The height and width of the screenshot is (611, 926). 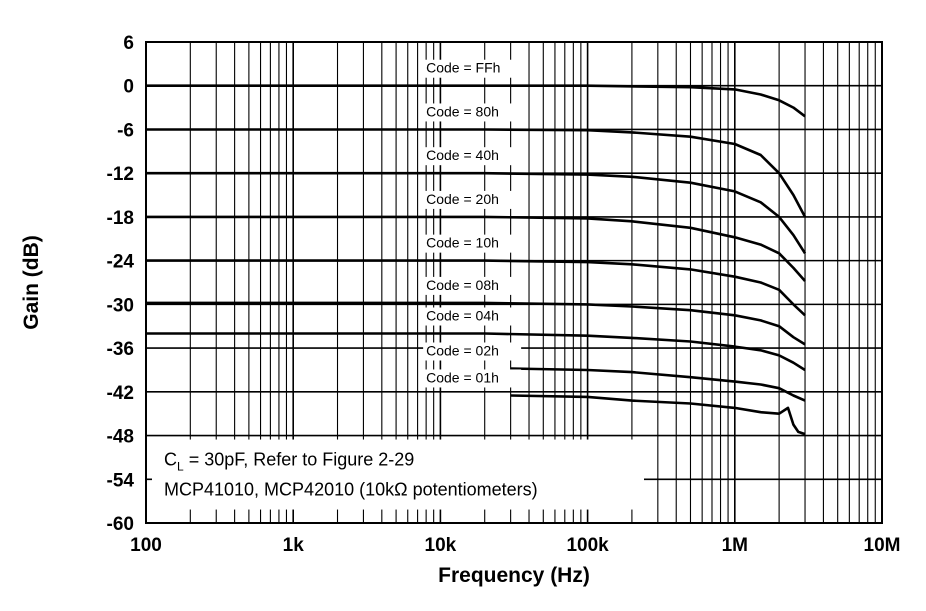 I want to click on x-tick-label: 1M, so click(x=735, y=545).